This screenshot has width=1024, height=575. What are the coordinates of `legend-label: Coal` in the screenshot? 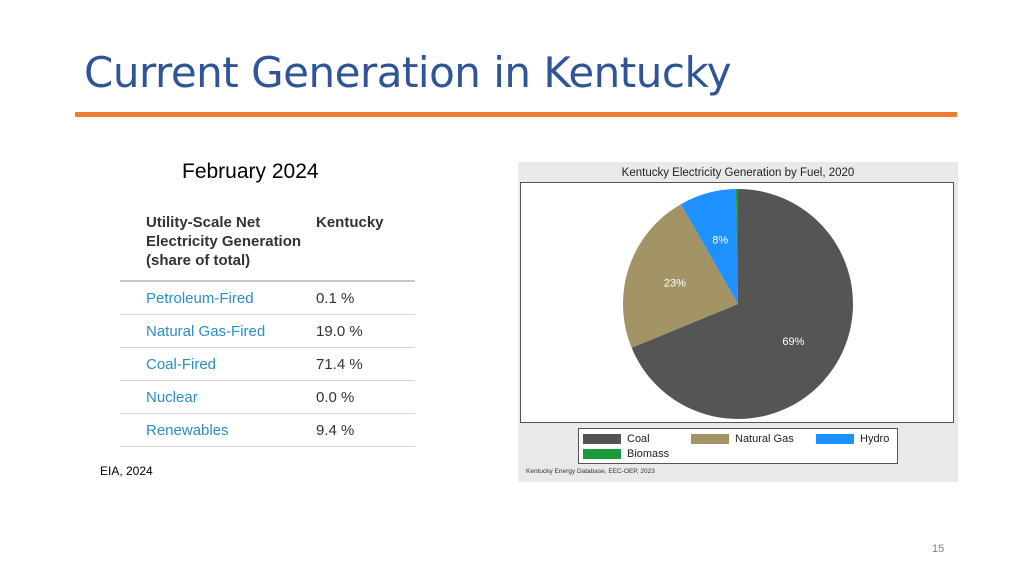 It's located at (638, 439).